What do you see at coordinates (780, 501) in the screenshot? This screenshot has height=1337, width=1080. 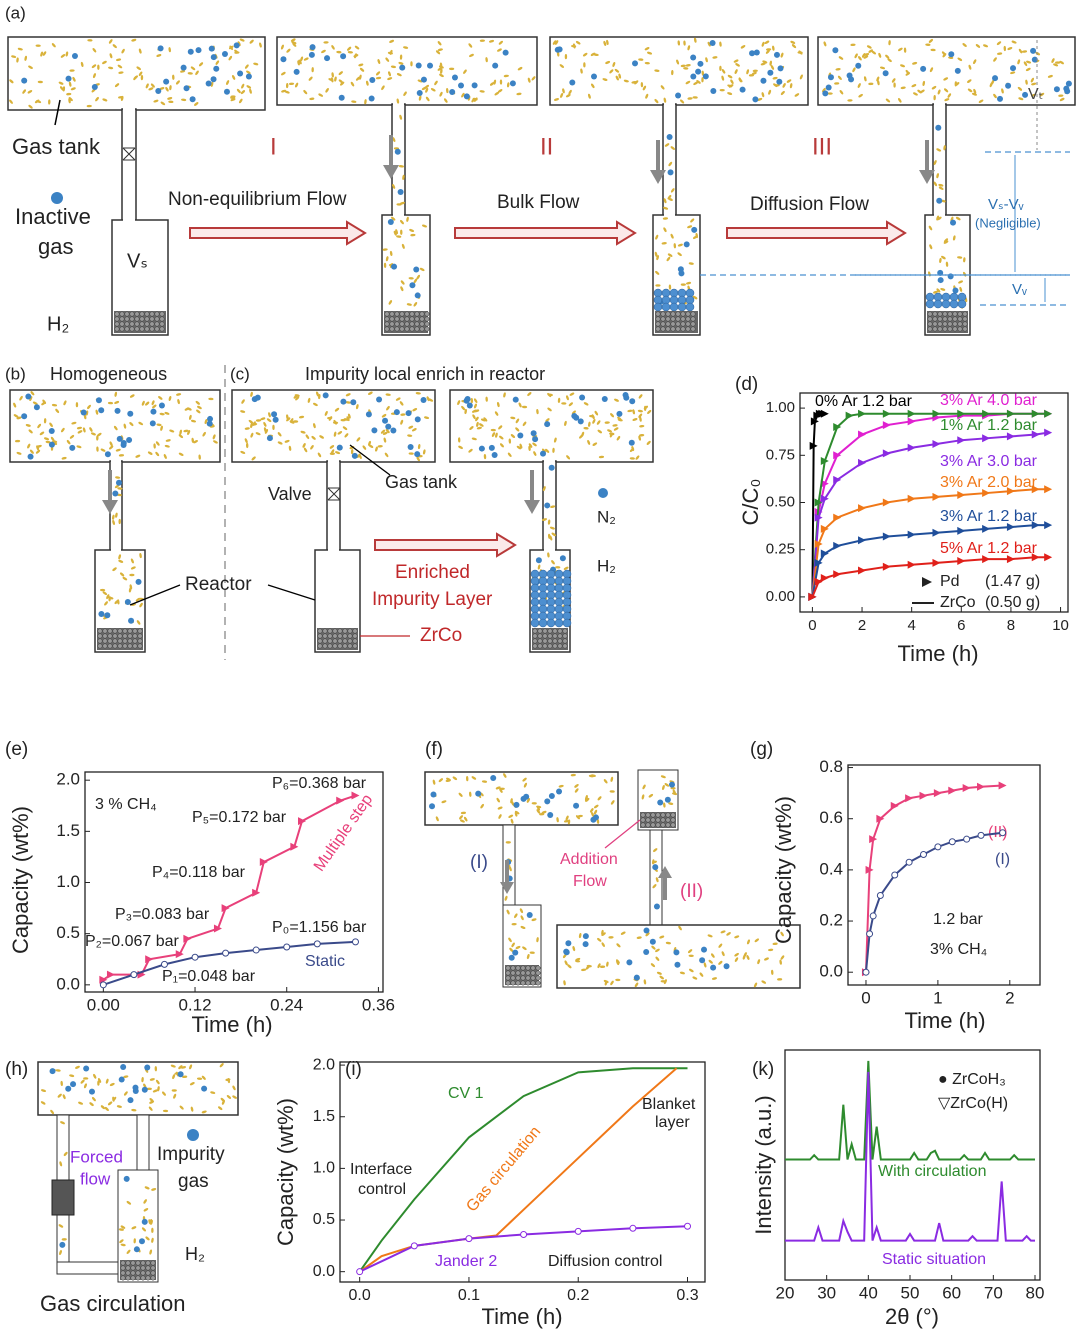 I see `y-tick-label: 0.50` at bounding box center [780, 501].